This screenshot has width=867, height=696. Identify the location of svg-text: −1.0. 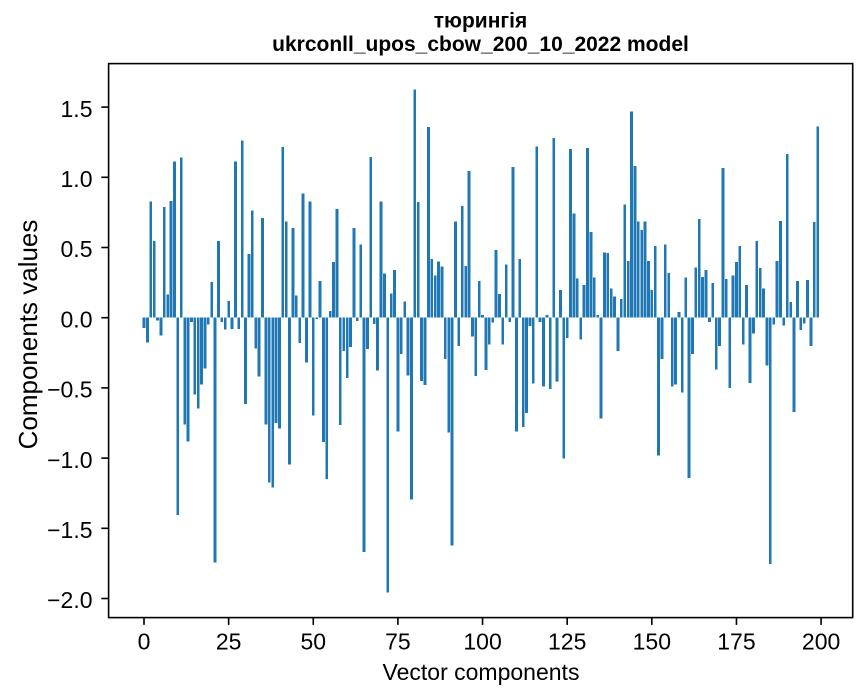
(69, 460).